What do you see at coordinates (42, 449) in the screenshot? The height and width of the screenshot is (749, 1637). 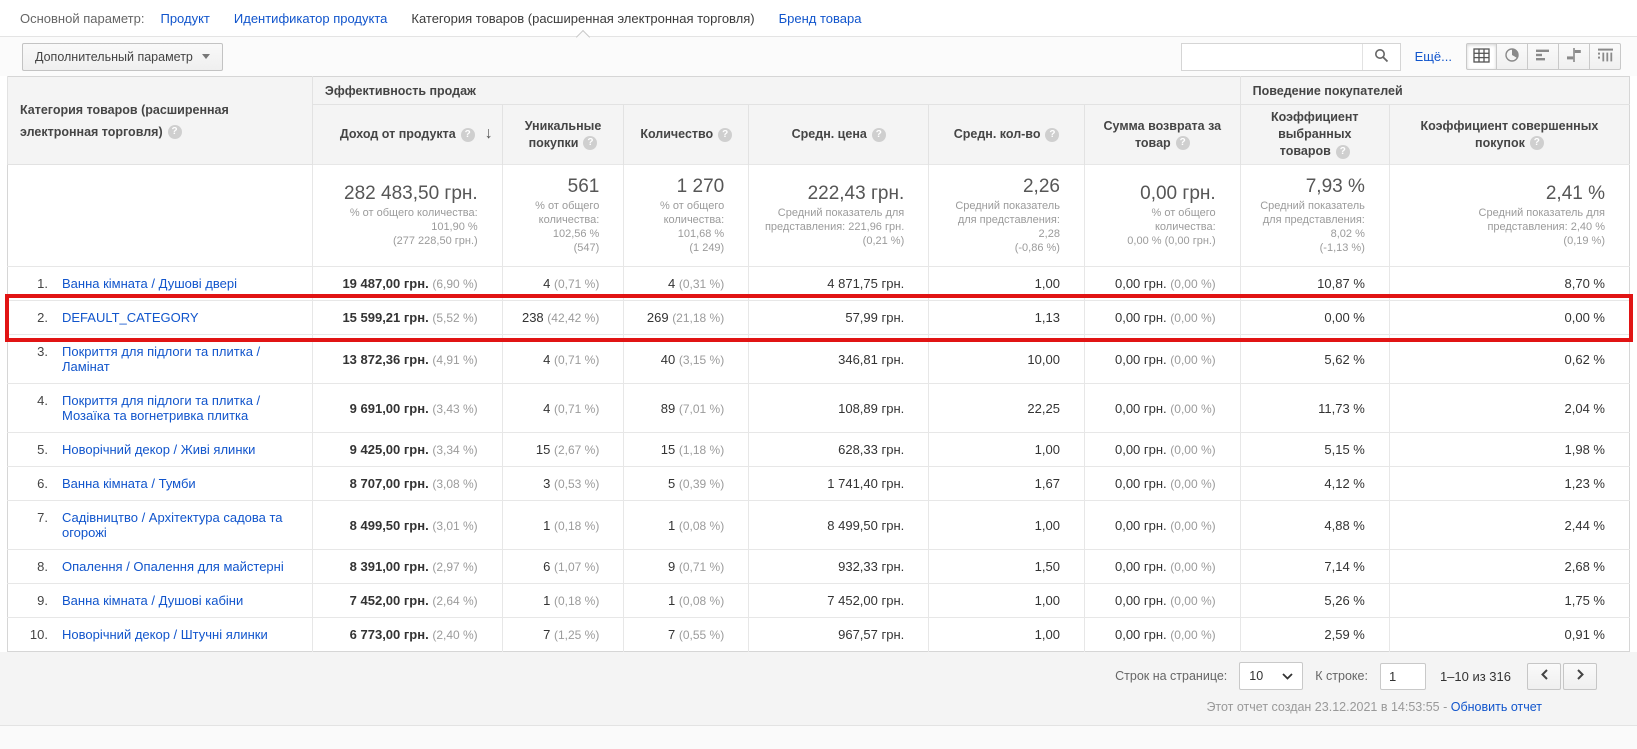 I see `row-rank: 5.` at bounding box center [42, 449].